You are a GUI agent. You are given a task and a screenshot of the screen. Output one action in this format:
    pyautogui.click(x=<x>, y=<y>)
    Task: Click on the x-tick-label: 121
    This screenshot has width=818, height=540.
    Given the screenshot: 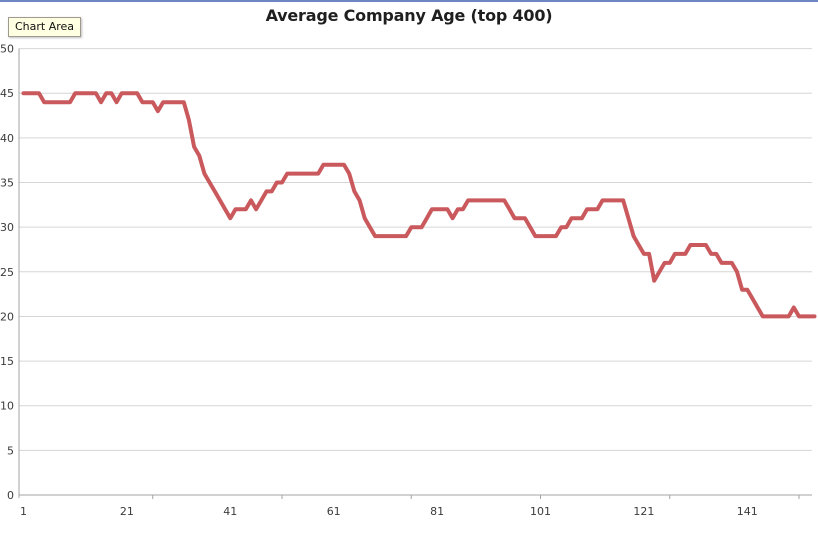 What is the action you would take?
    pyautogui.click(x=643, y=511)
    